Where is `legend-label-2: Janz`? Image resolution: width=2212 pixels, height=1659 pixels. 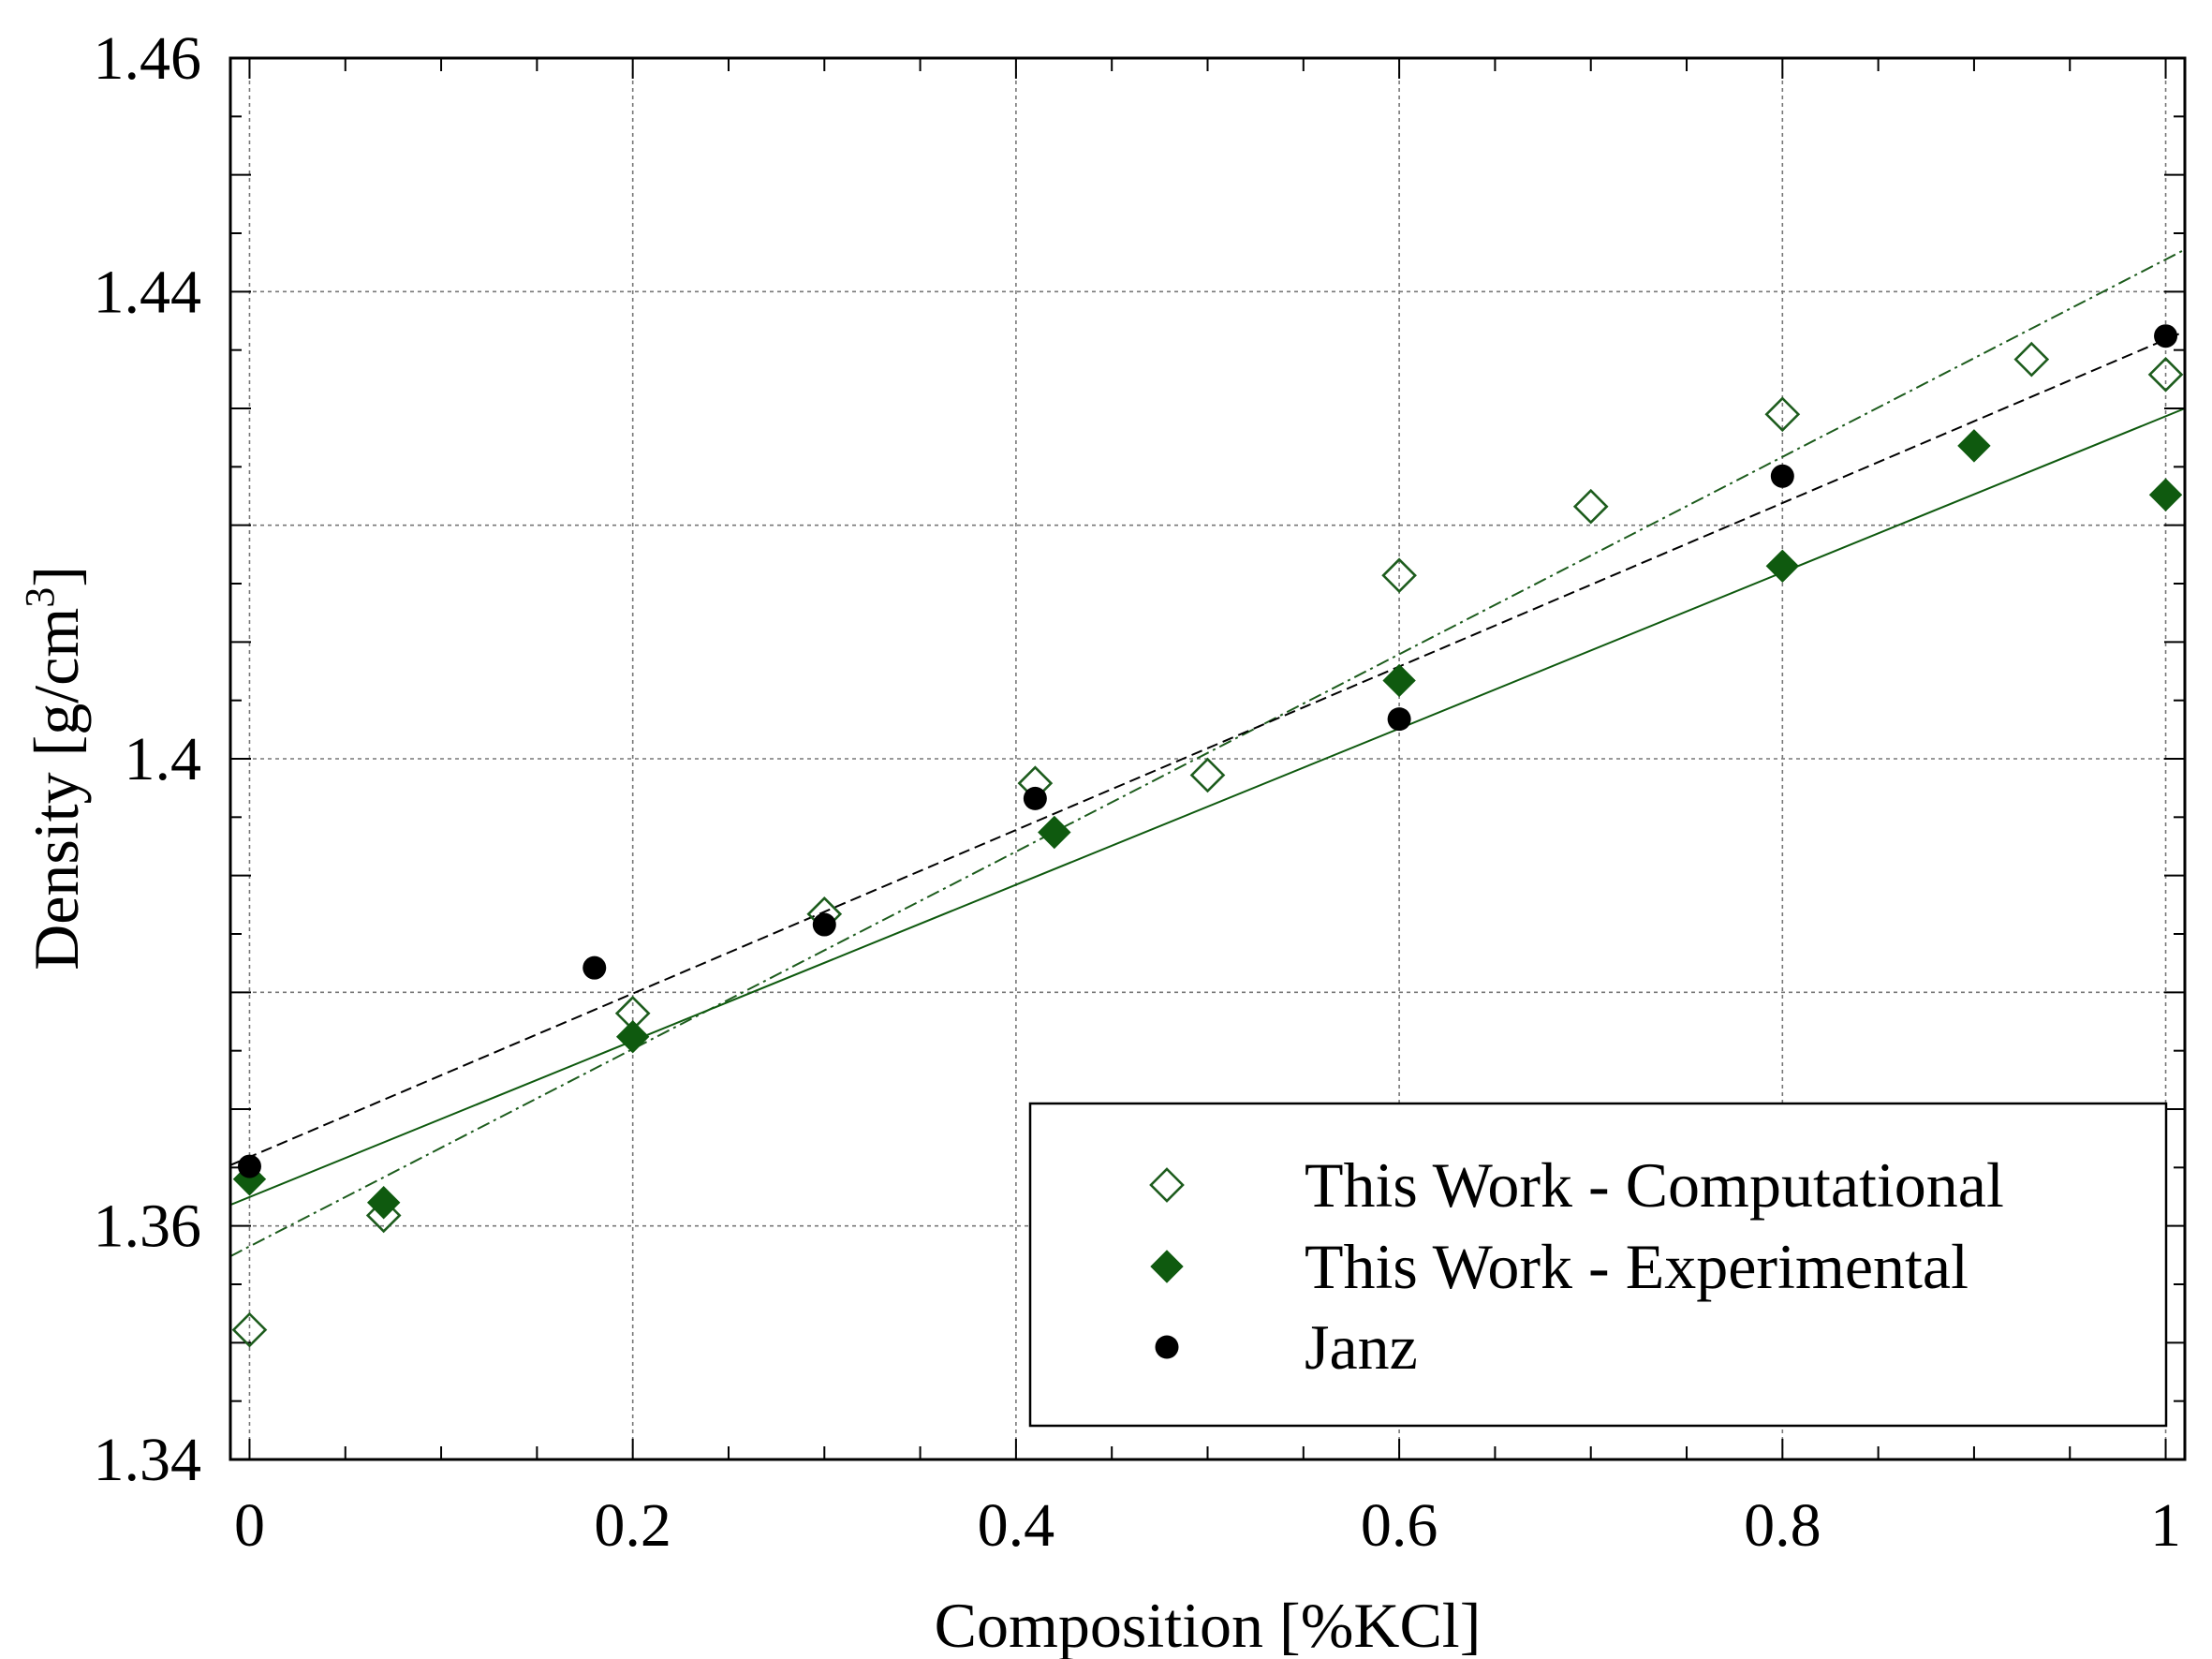 legend-label-2: Janz is located at coordinates (1361, 1347).